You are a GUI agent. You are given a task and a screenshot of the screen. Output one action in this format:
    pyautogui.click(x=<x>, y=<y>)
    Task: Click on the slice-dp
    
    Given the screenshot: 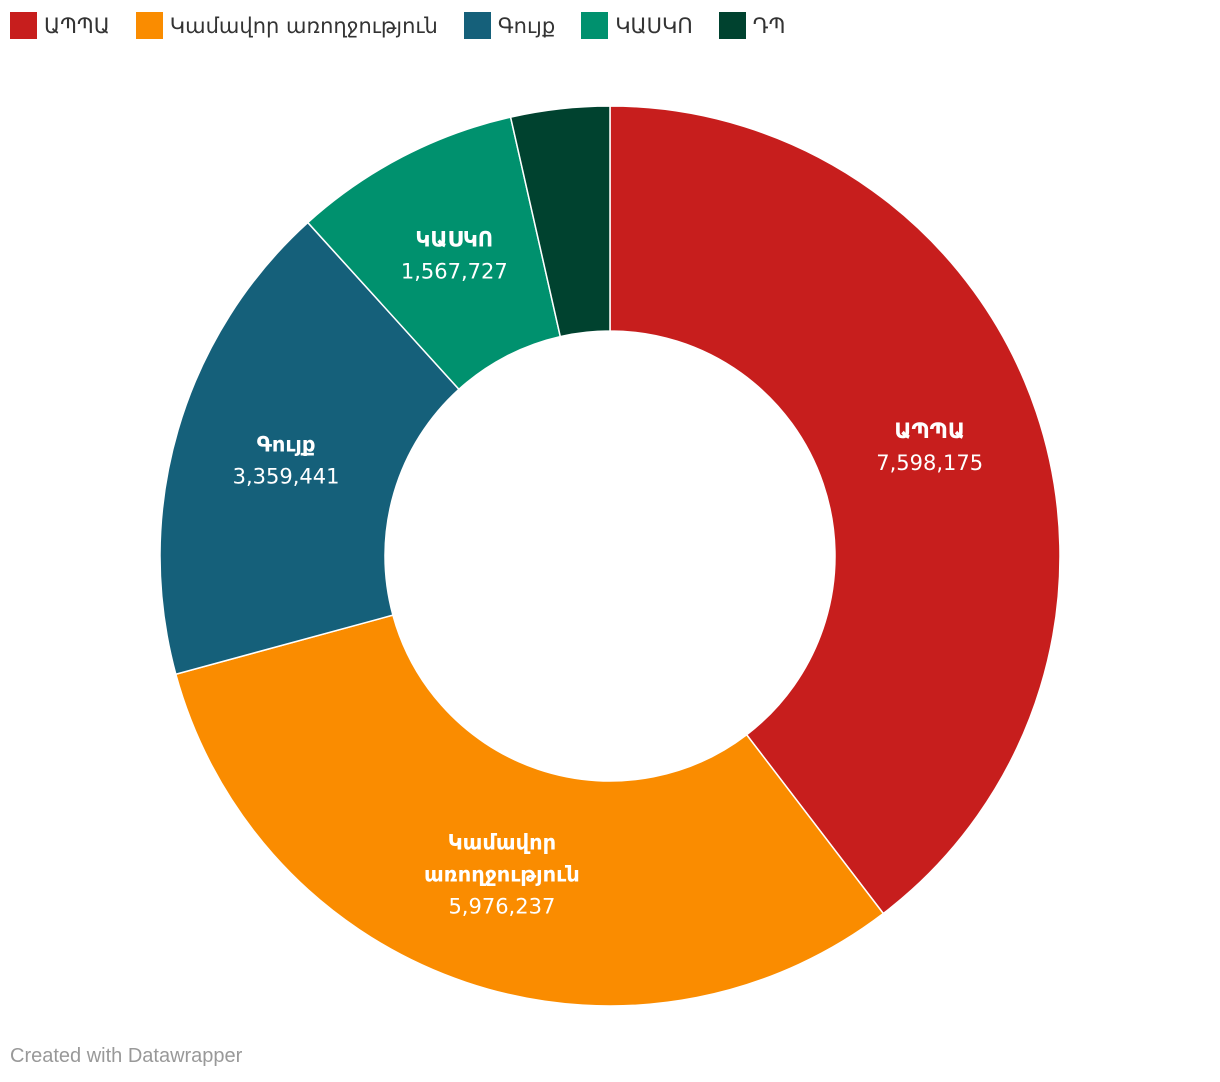 What is the action you would take?
    pyautogui.click(x=560, y=221)
    